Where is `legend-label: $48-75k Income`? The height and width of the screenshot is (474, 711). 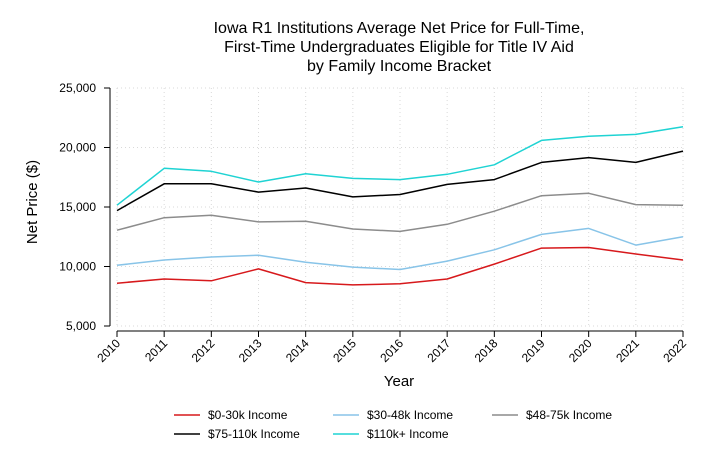
legend-label: $48-75k Income is located at coordinates (569, 415).